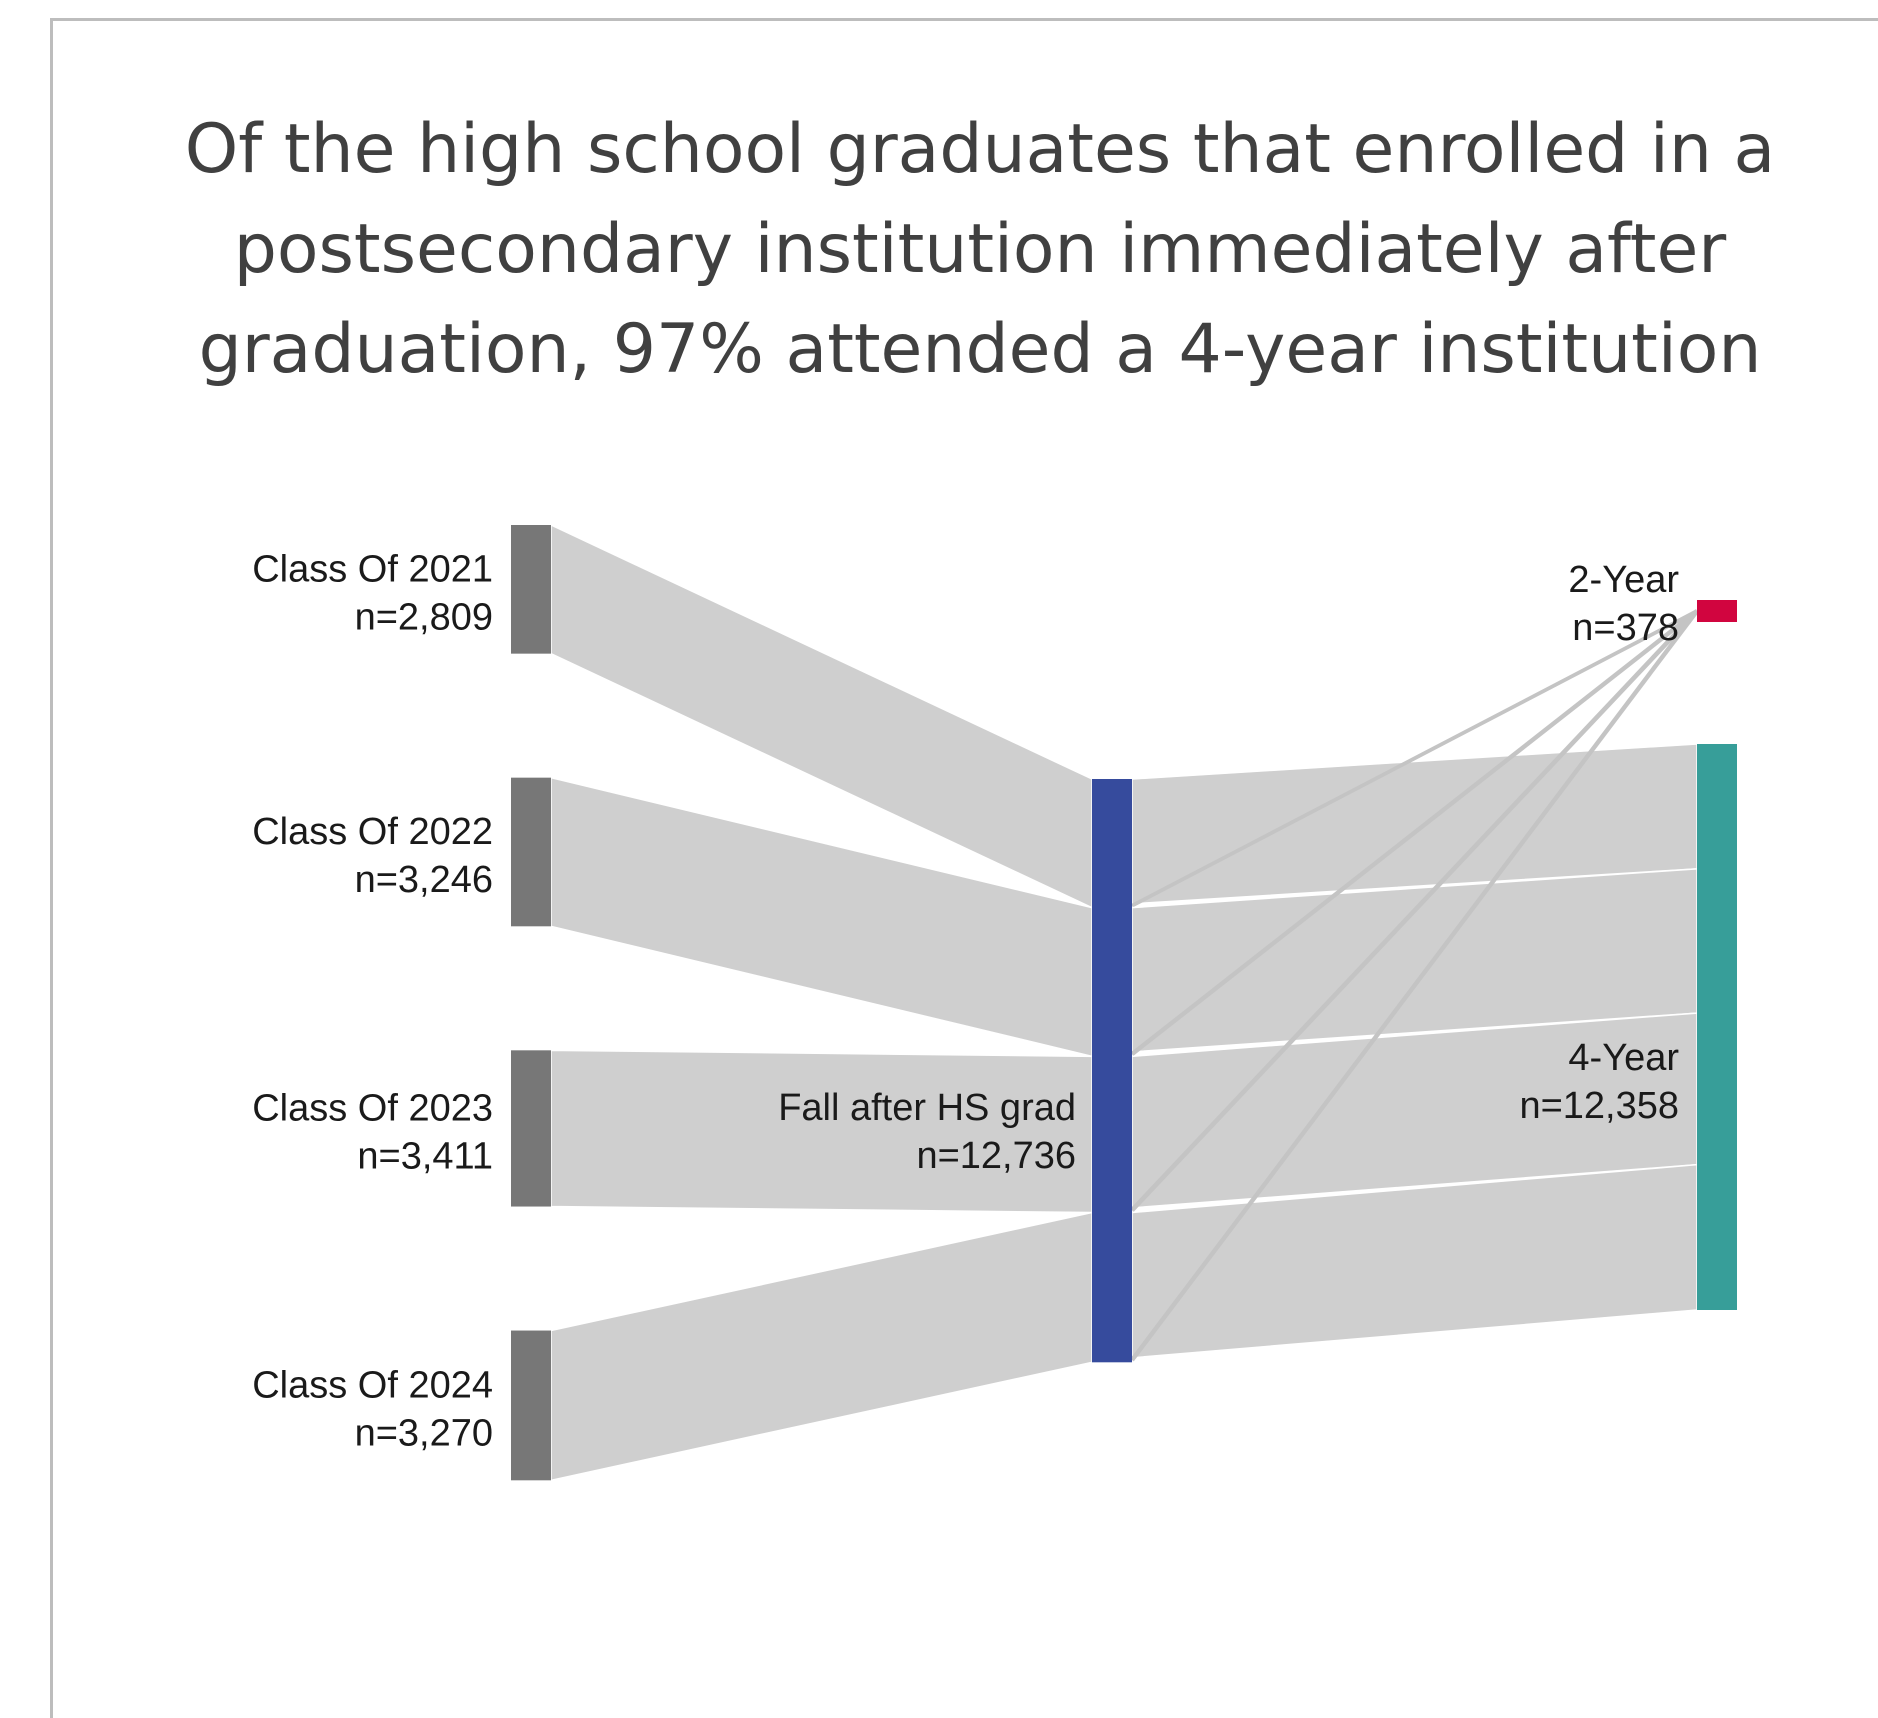 This screenshot has width=1878, height=1718. I want to click on node-c2022, so click(531, 852).